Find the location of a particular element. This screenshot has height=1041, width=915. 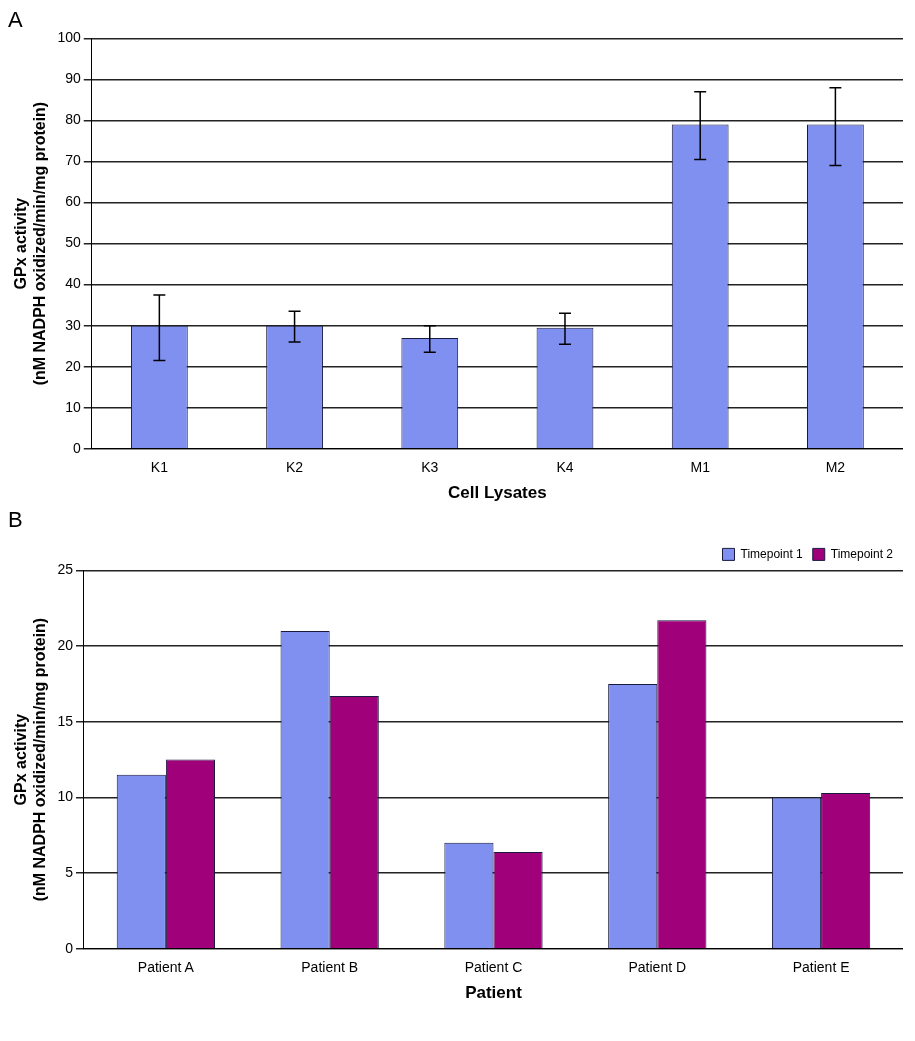

y-tick-label: 40 is located at coordinates (73, 283).